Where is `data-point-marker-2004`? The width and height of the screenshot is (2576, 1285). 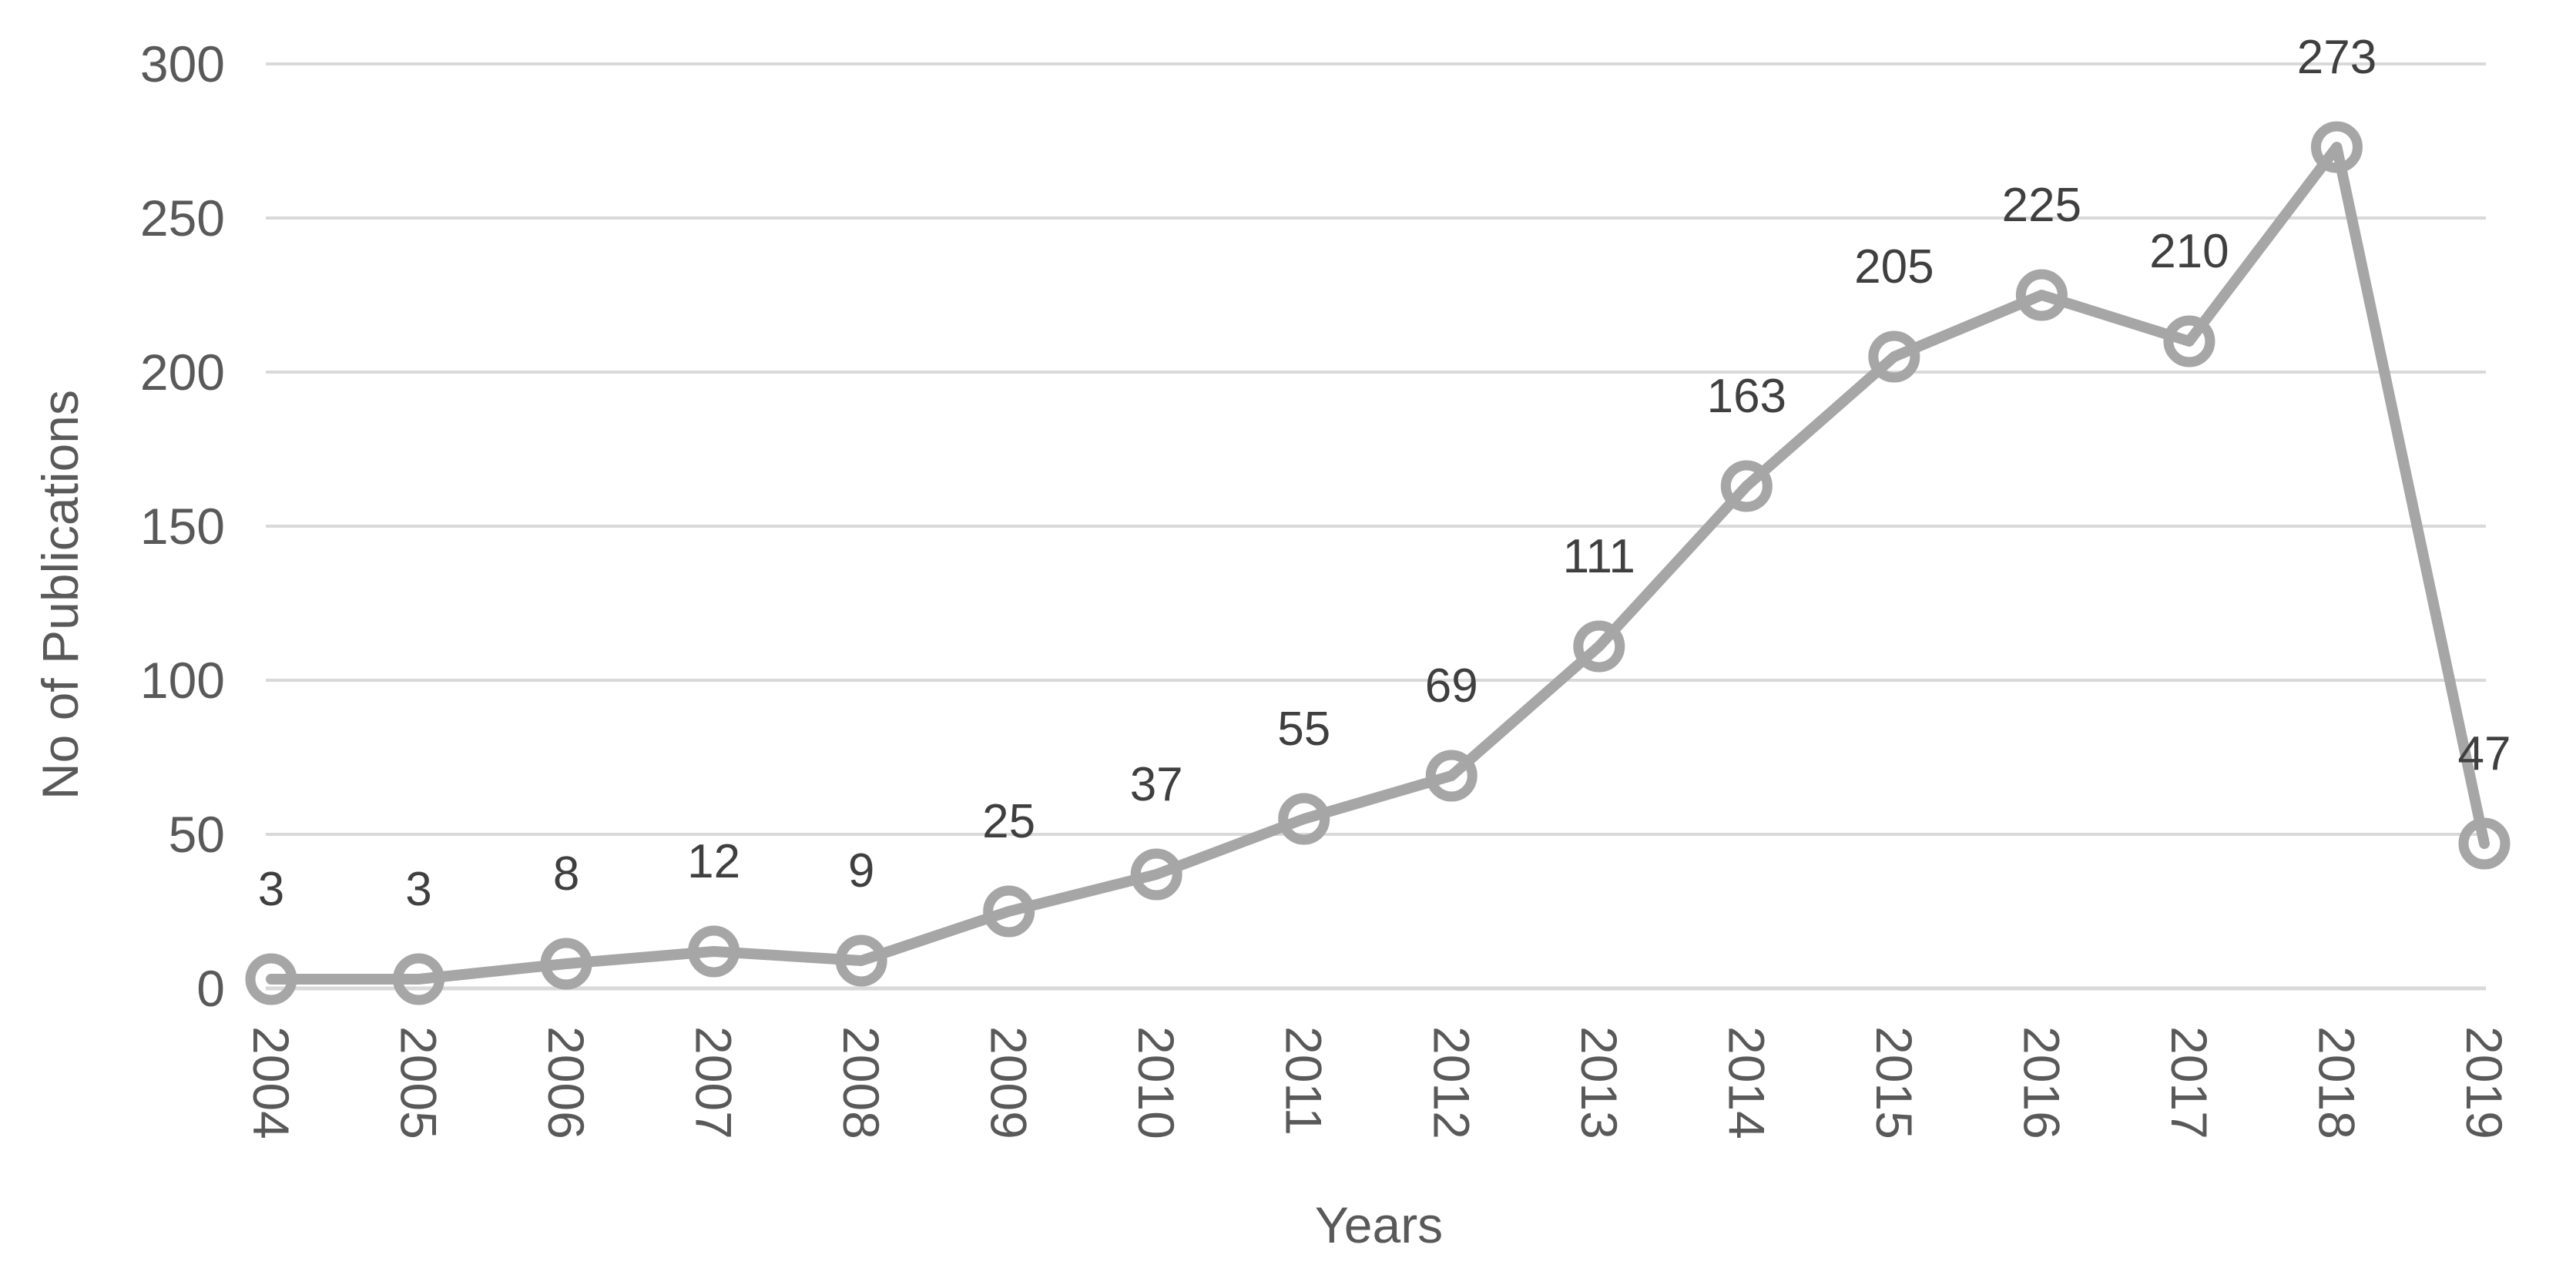
data-point-marker-2004 is located at coordinates (271, 979).